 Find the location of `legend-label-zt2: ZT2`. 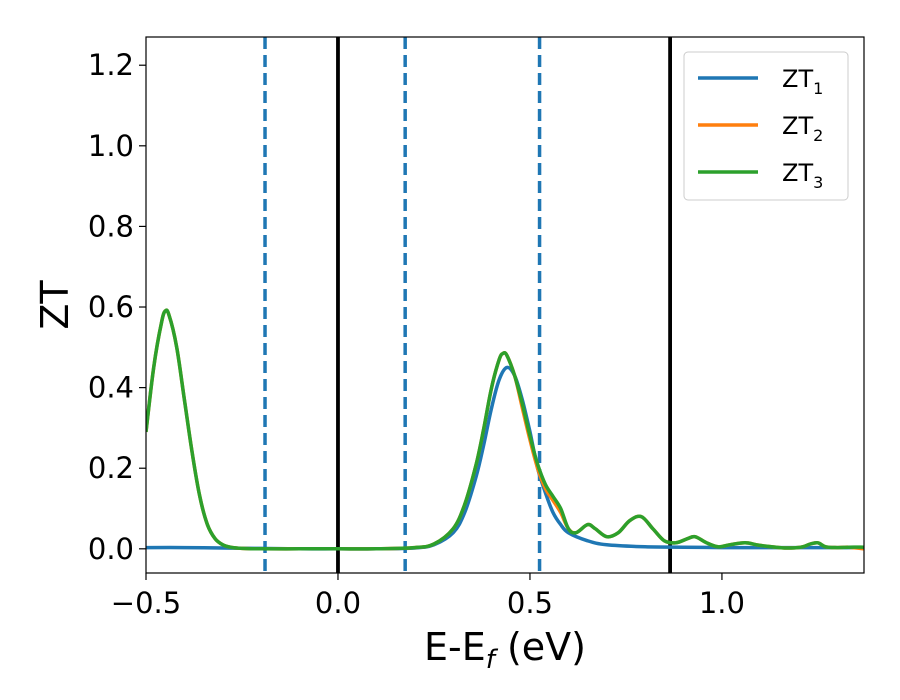

legend-label-zt2: ZT2 is located at coordinates (802, 128).